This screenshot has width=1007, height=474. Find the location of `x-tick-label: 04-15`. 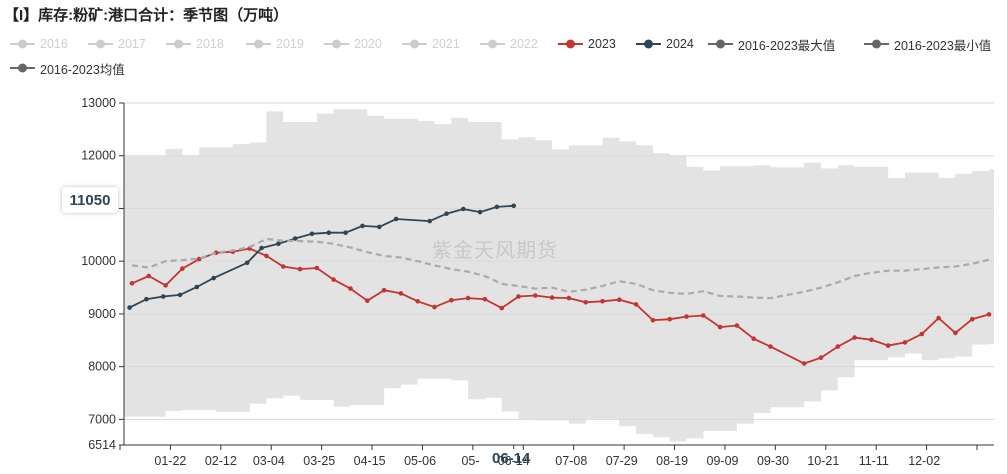

x-tick-label: 04-15 is located at coordinates (370, 461).